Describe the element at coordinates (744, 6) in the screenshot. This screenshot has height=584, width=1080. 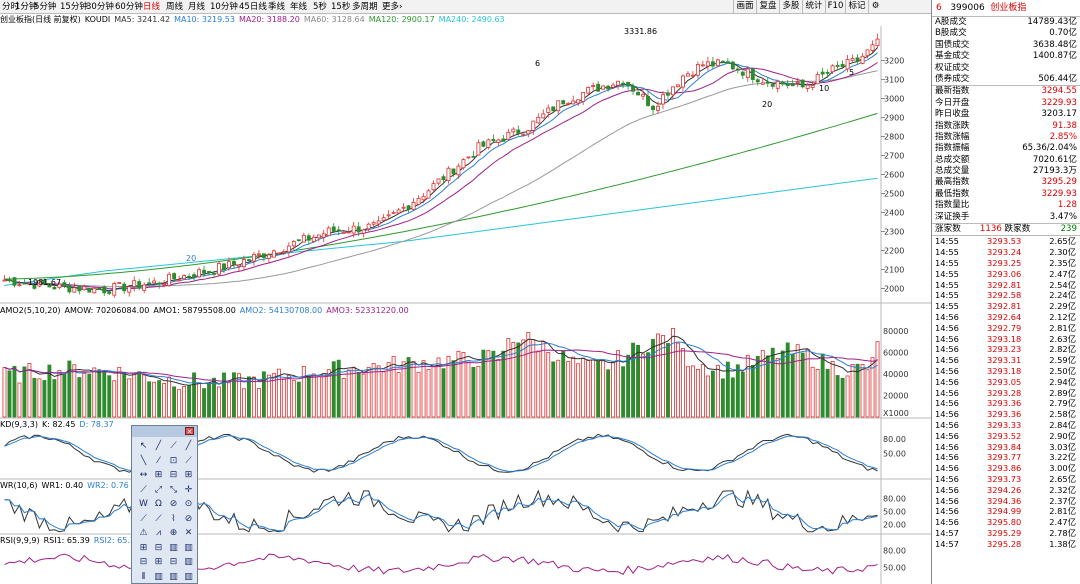
I see `screen-button: 画面` at that location.